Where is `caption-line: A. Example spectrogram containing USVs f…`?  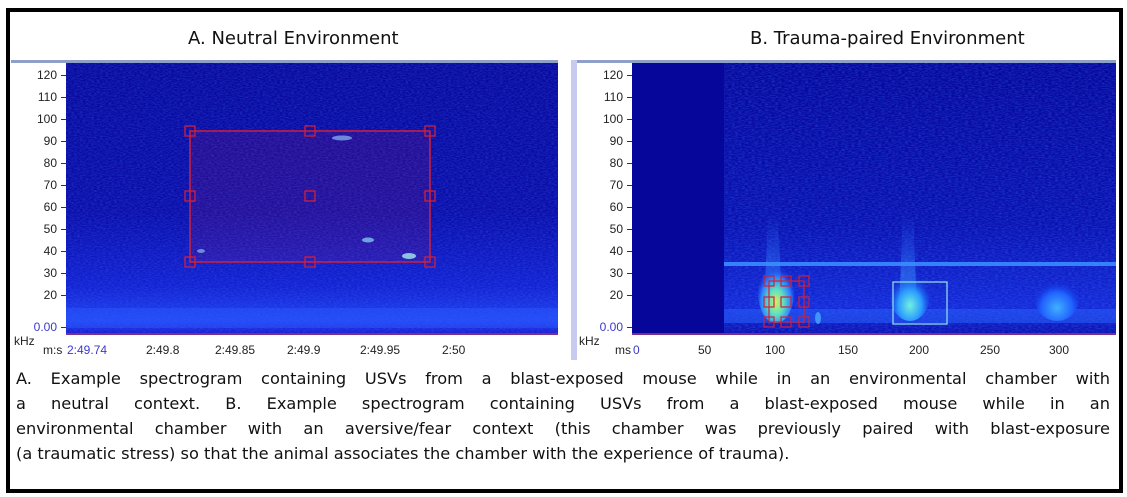 caption-line: A. Example spectrogram containing USVs f… is located at coordinates (563, 378).